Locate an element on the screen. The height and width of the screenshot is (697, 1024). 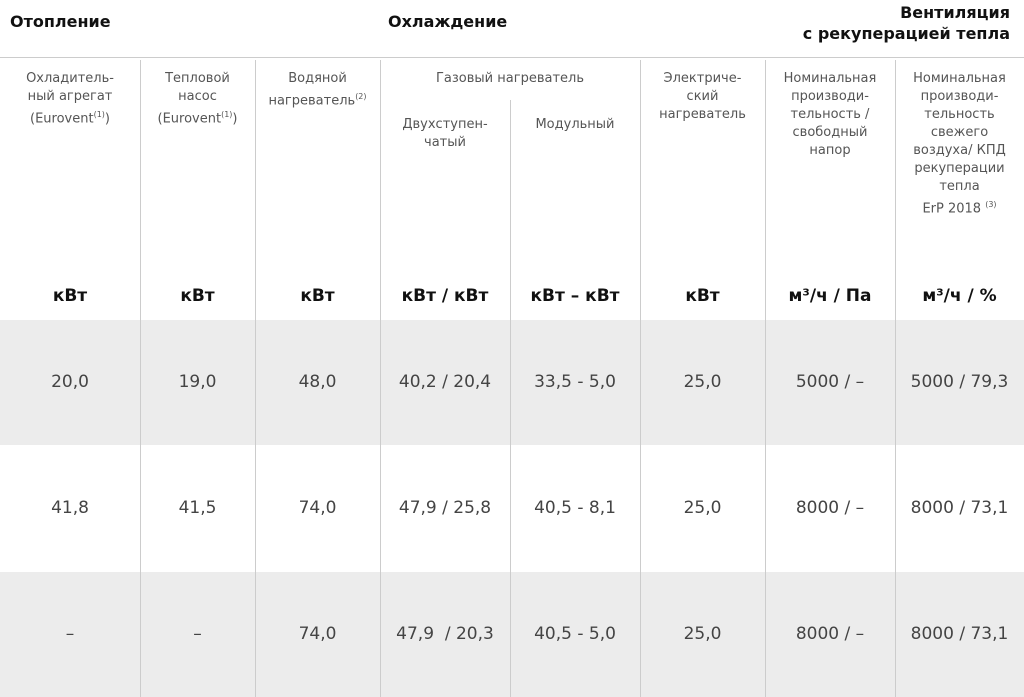
header-text: Электриче- ский нагреватель is located at coordinates (702, 96).